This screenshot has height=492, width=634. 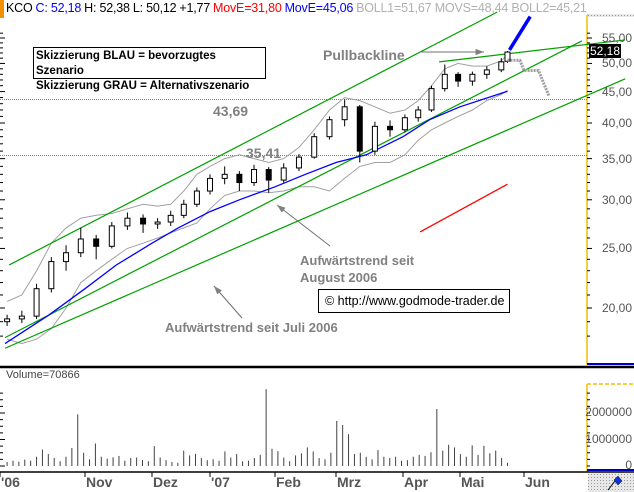 What do you see at coordinates (616, 248) in the screenshot?
I see `y-tick-label: 25,00` at bounding box center [616, 248].